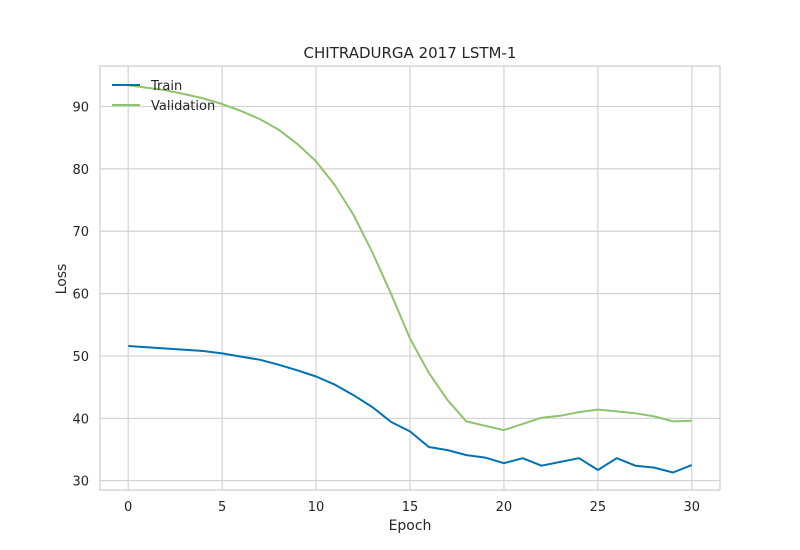 This screenshot has height=550, width=800. What do you see at coordinates (80, 419) in the screenshot?
I see `y-tick-label: 40` at bounding box center [80, 419].